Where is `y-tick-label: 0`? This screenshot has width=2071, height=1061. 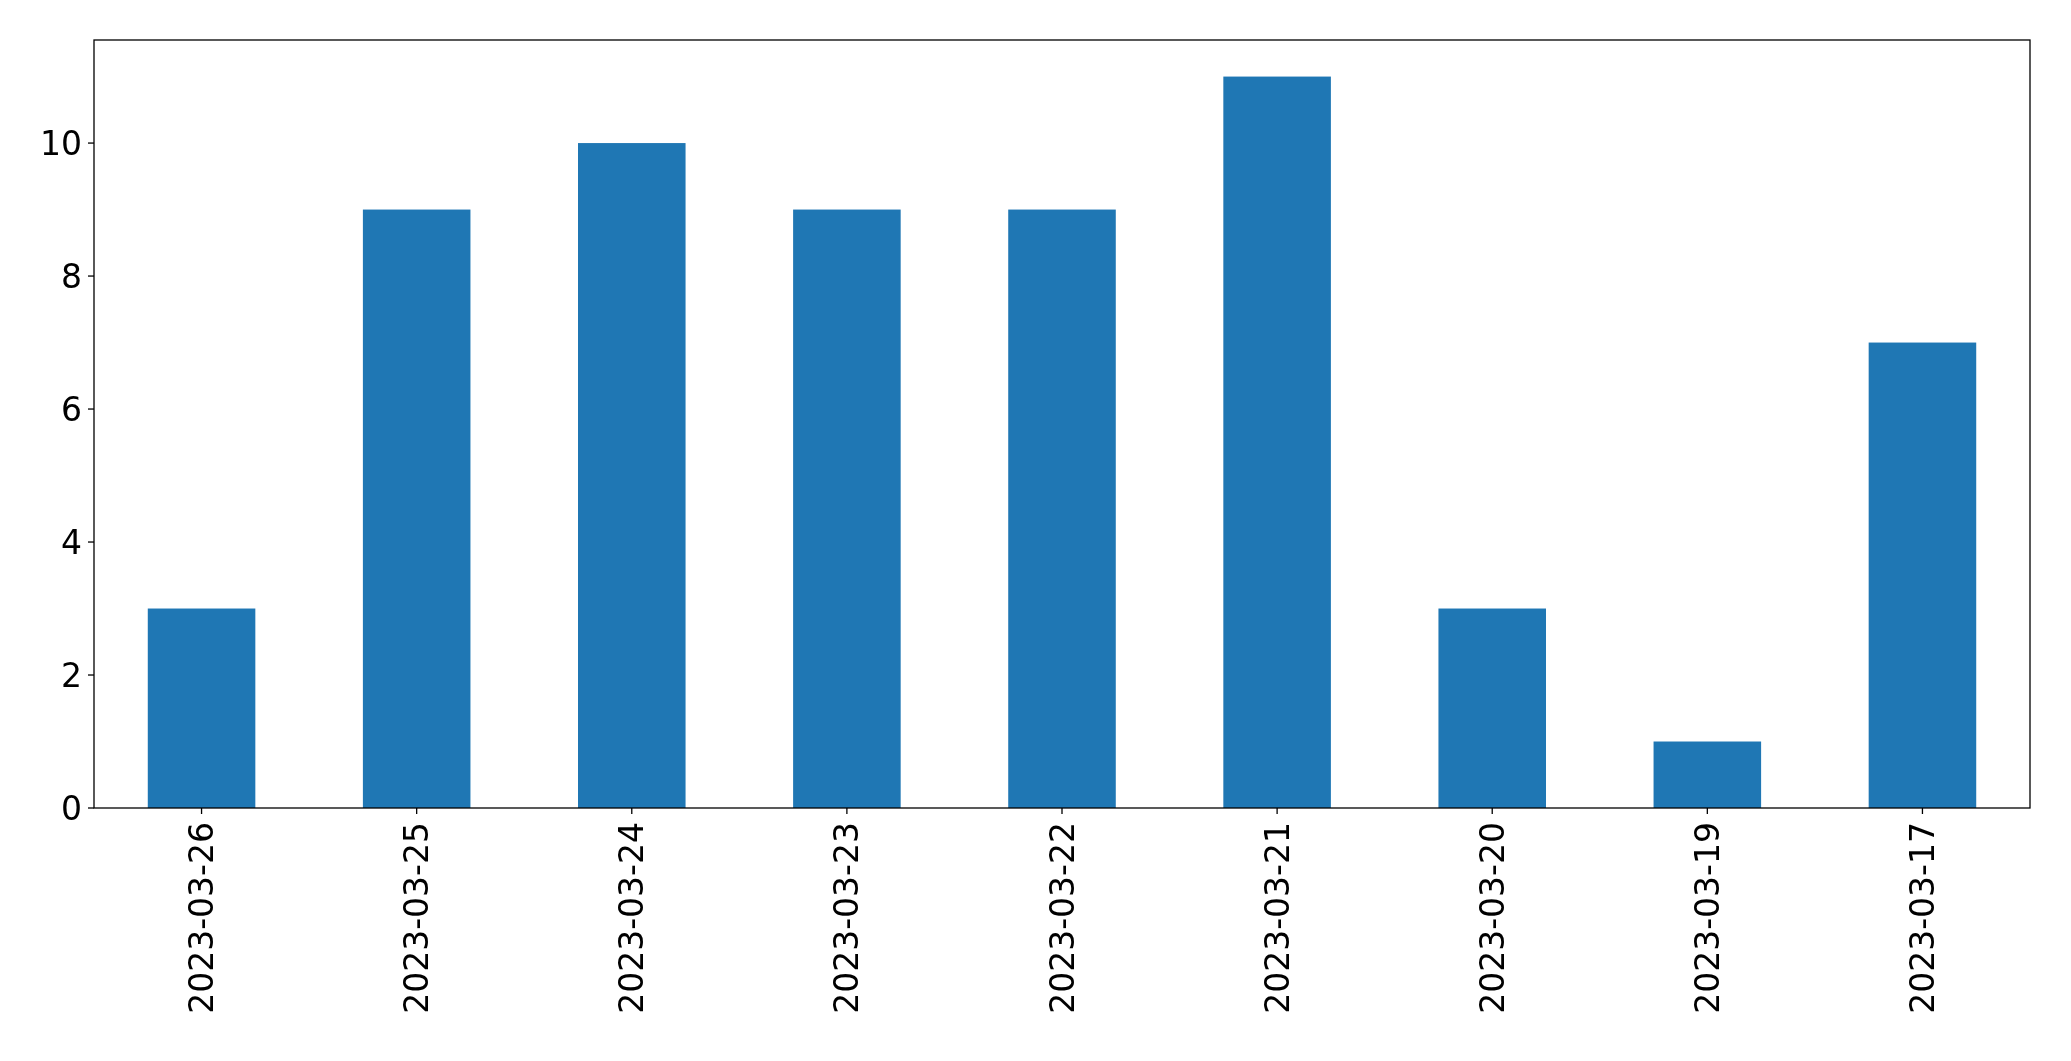 y-tick-label: 0 is located at coordinates (71, 808).